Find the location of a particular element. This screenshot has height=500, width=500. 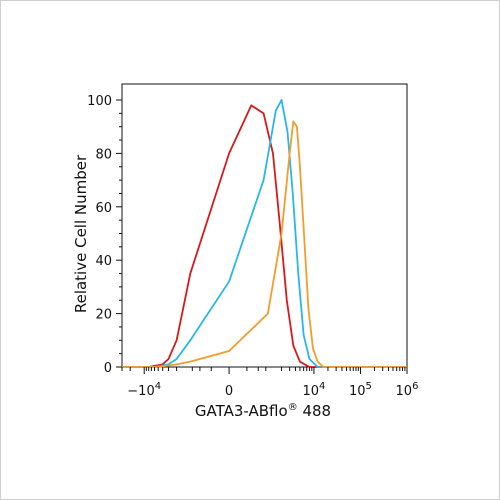

y-tick-label-60: 60 is located at coordinates (103, 208).